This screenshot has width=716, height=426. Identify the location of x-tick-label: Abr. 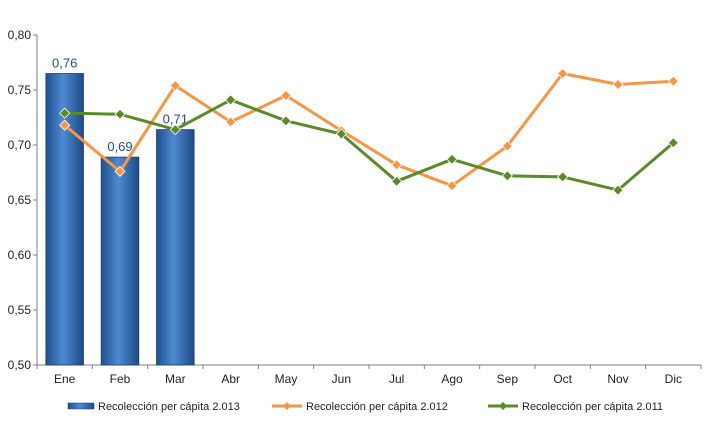
(230, 379).